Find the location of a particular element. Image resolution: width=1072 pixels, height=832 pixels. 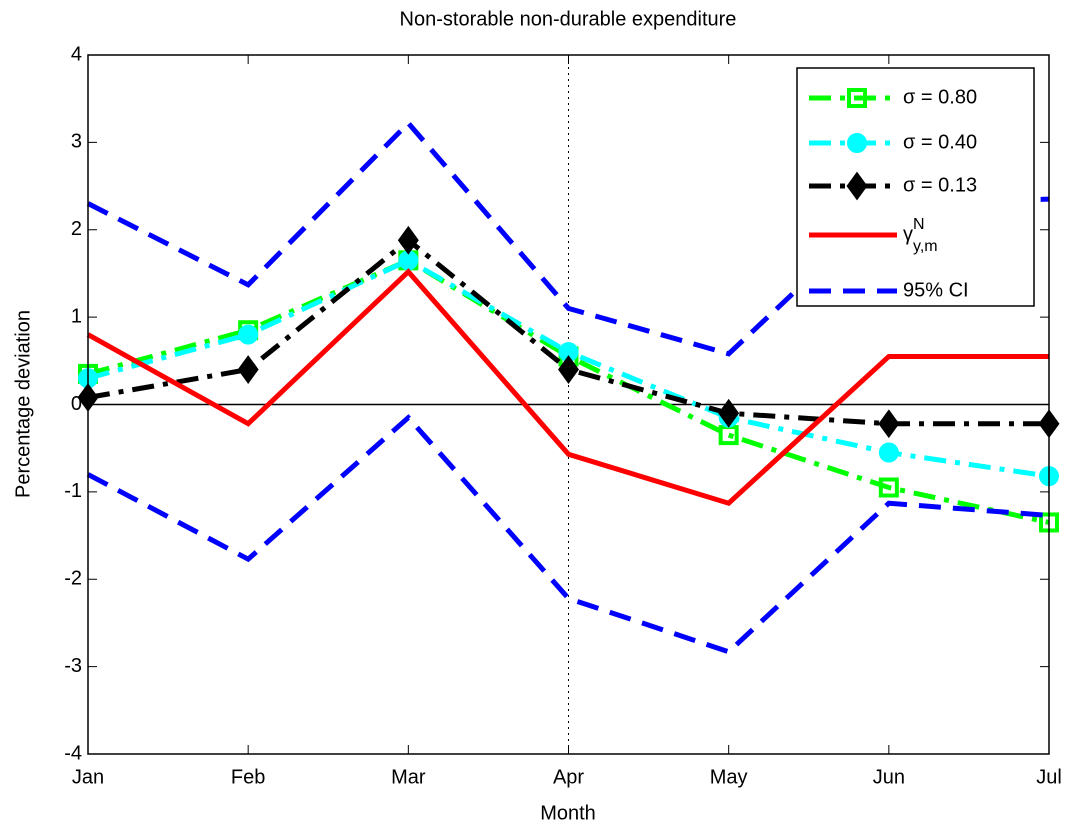

y-tick-label: -4 is located at coordinates (73, 753).